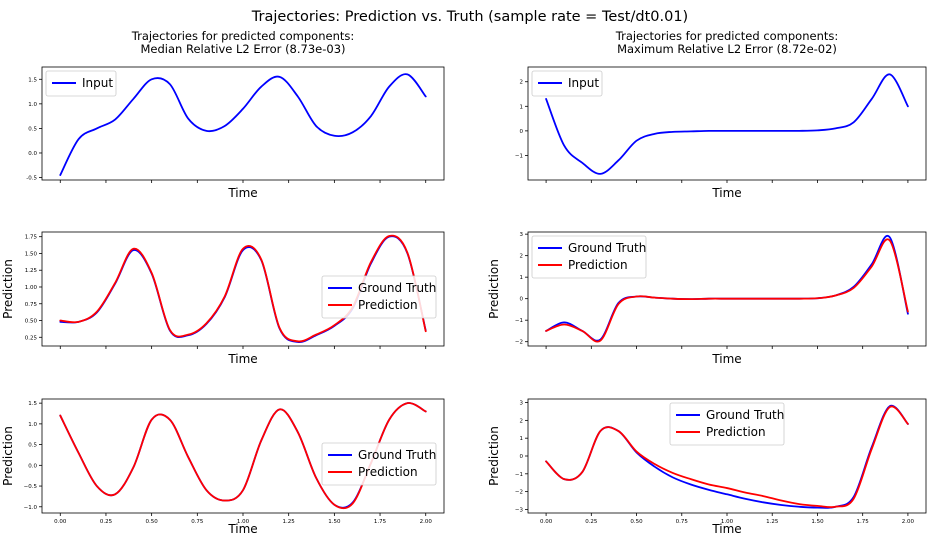  I want to click on x-tick-label: 0.75, so click(682, 522).